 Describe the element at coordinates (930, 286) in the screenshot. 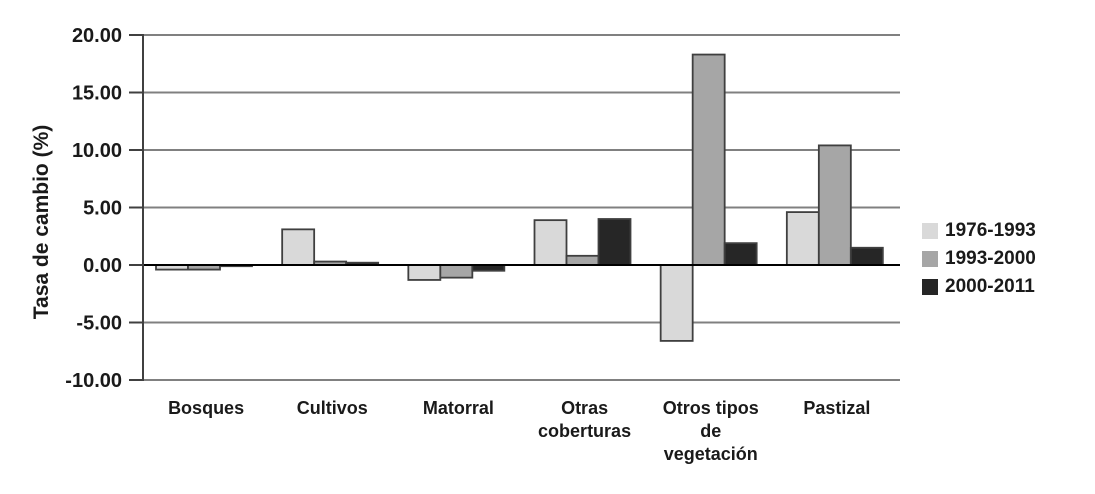

I see `legend-swatch-2000-2011` at that location.